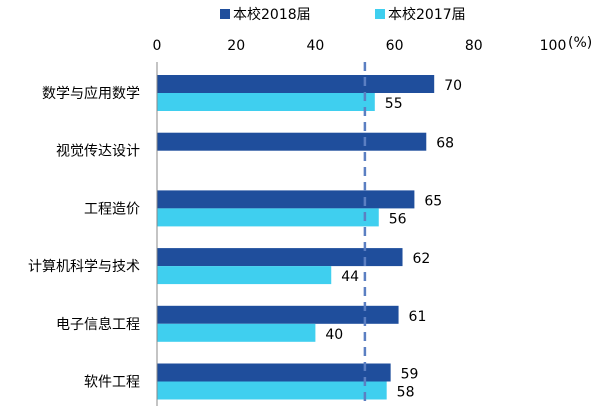 The image size is (592, 407). What do you see at coordinates (84, 267) in the screenshot?
I see `category-label: 计算机科学与技术` at bounding box center [84, 267].